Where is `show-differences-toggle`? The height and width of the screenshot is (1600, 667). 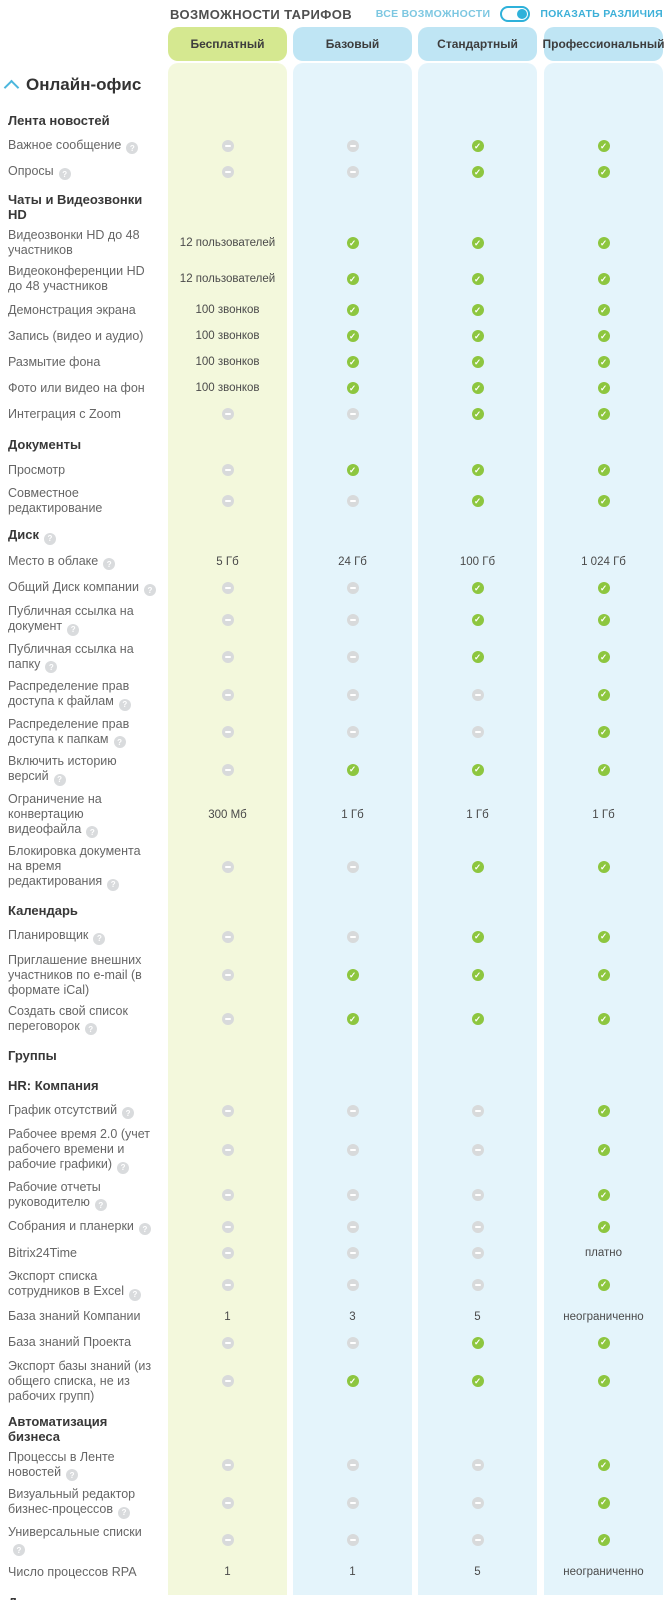 show-differences-toggle is located at coordinates (515, 14).